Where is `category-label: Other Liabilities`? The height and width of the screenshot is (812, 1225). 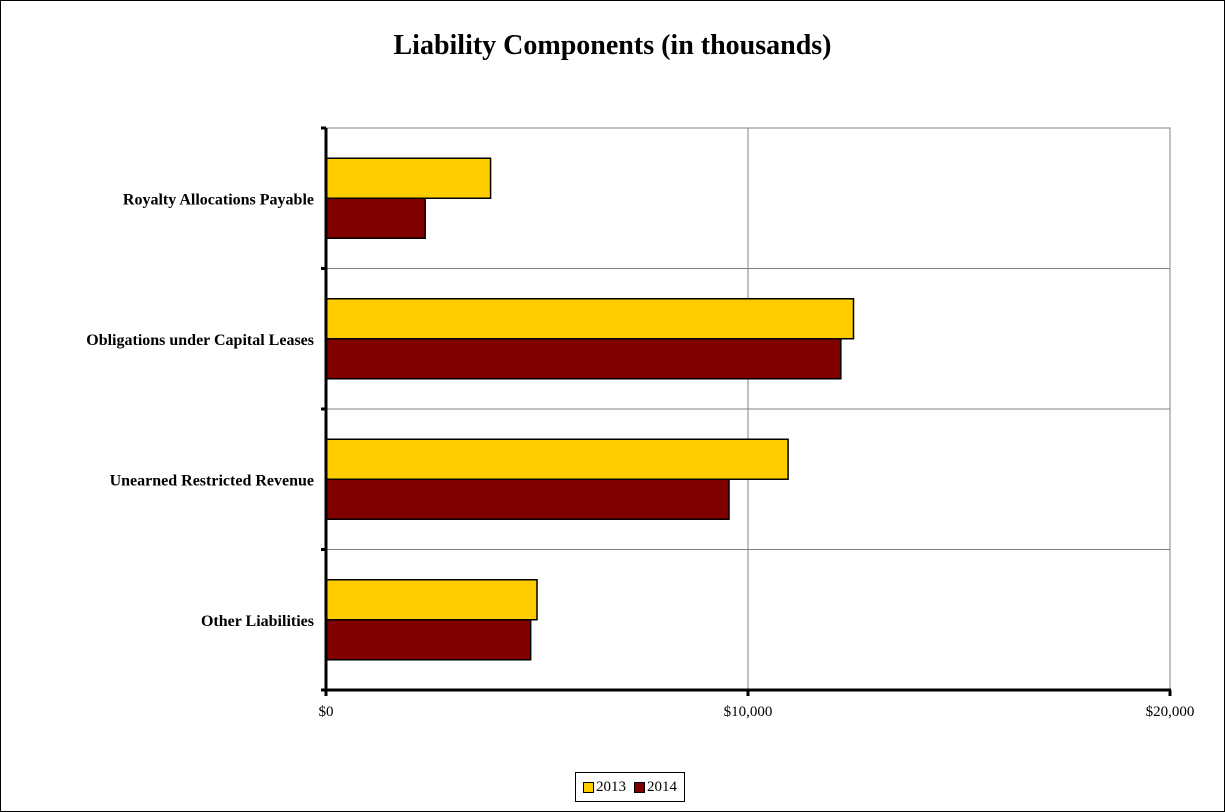 category-label: Other Liabilities is located at coordinates (257, 621).